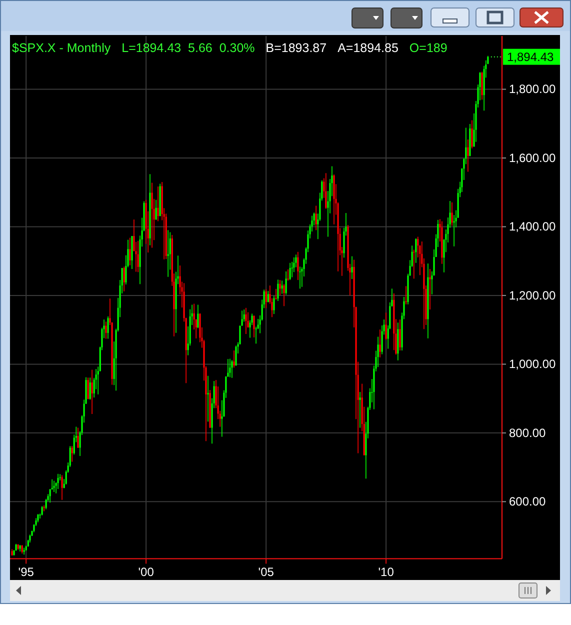  I want to click on y-tick-label: 1,200.00, so click(532, 295).